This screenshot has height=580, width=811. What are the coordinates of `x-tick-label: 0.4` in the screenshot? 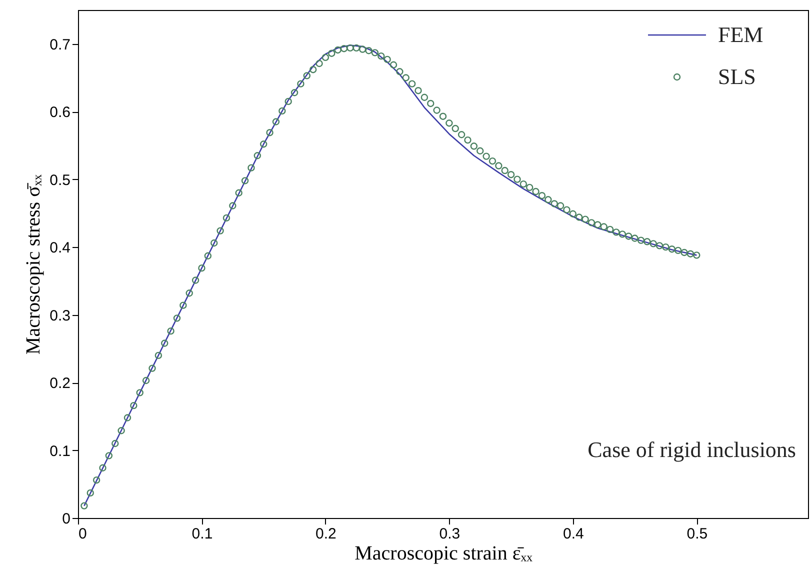 It's located at (573, 534).